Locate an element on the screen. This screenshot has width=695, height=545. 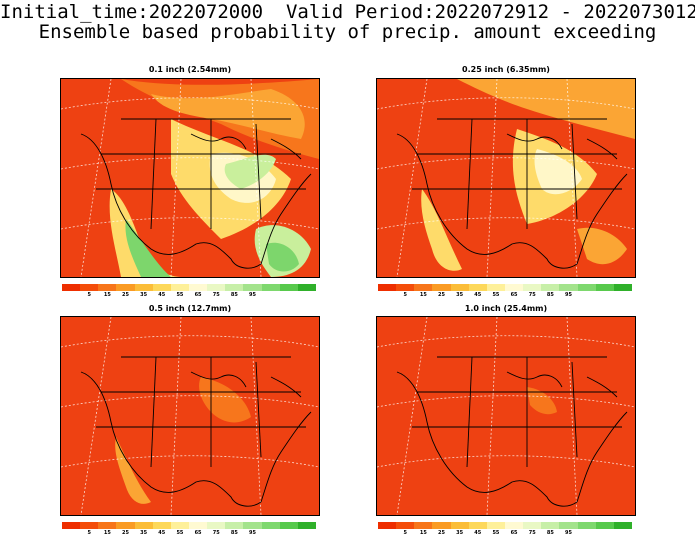
colorbar-ticks-0p25: 5 15 25 35 45 55 65 75 85 95 is located at coordinates (505, 296).